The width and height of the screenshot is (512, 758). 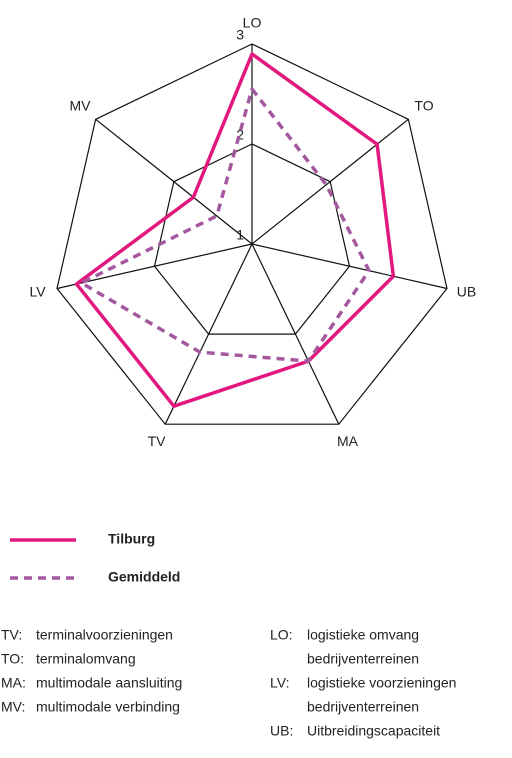 I want to click on glossary-text: terminalomvang, so click(x=86, y=659).